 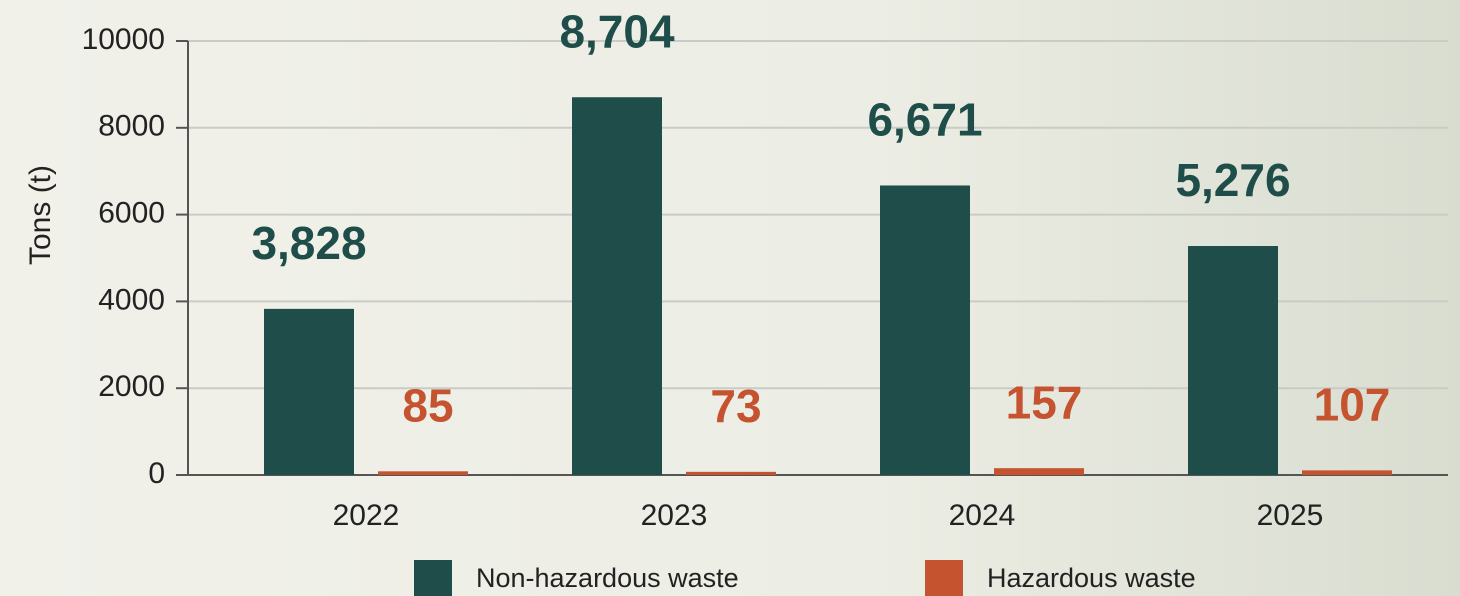 What do you see at coordinates (1232, 180) in the screenshot?
I see `value-label: 5,276` at bounding box center [1232, 180].